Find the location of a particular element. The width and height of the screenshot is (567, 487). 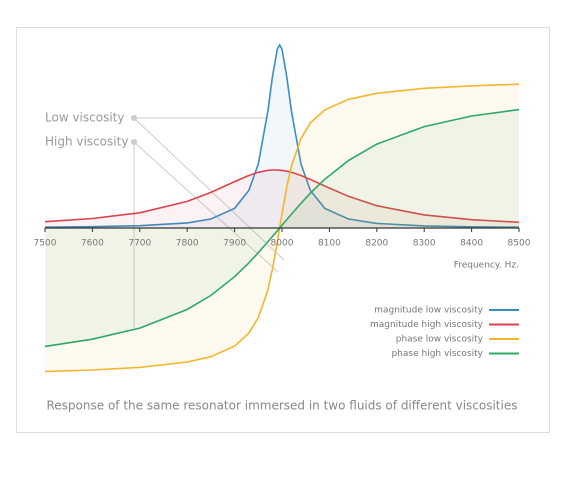

annotation-lines is located at coordinates (209, 222).